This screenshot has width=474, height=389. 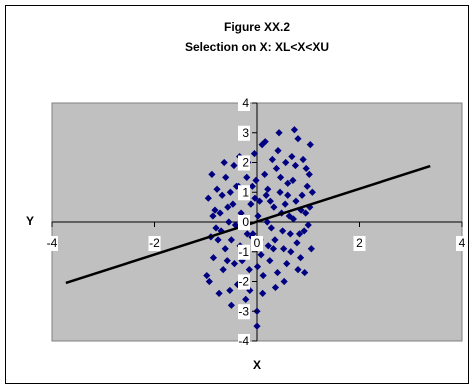 I want to click on x-tick-label: 2, so click(x=359, y=243).